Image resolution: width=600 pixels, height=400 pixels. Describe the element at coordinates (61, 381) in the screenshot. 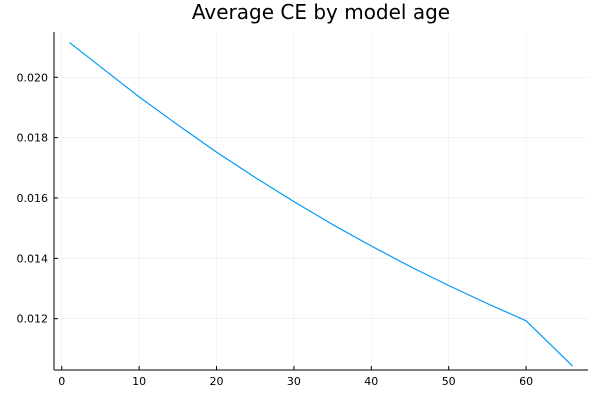

I see `x-tick-label: 0` at that location.